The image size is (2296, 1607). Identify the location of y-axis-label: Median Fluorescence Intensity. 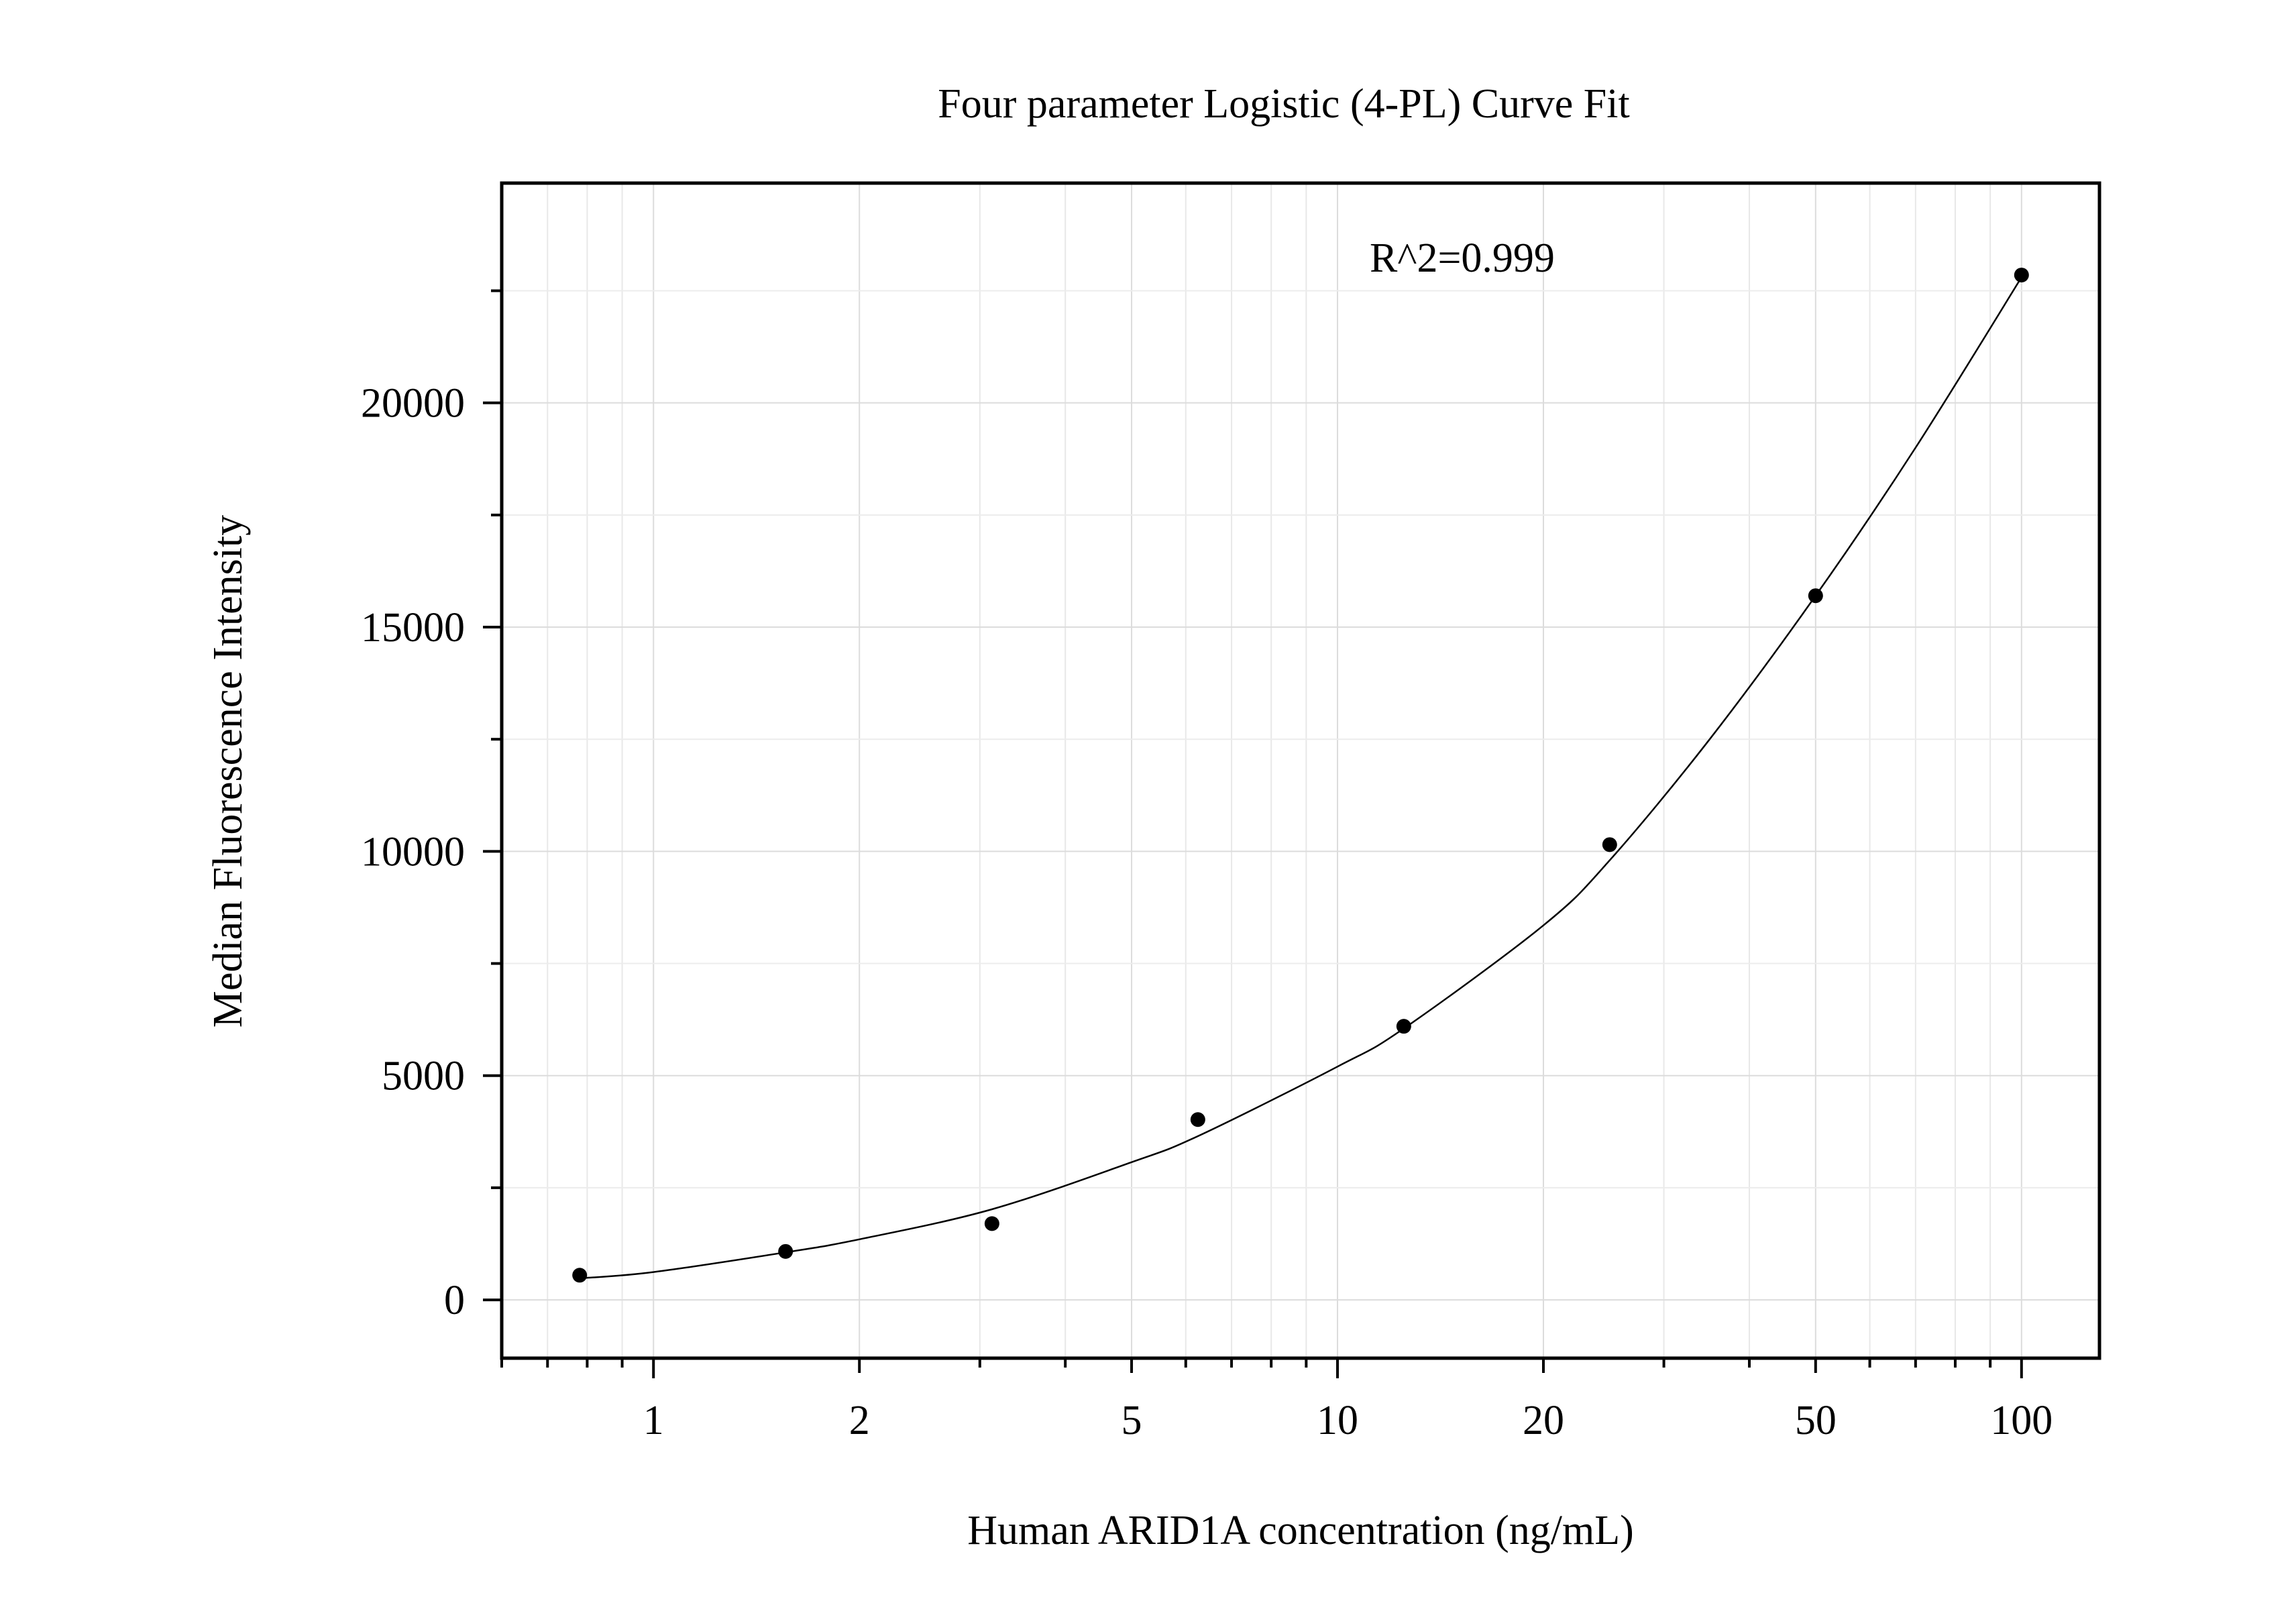
(228, 772).